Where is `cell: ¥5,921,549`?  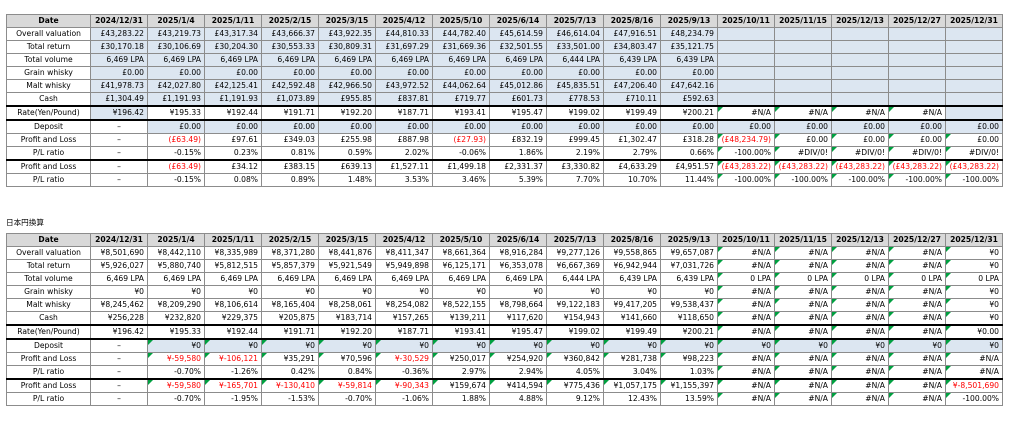
cell: ¥5,921,549 is located at coordinates (347, 266).